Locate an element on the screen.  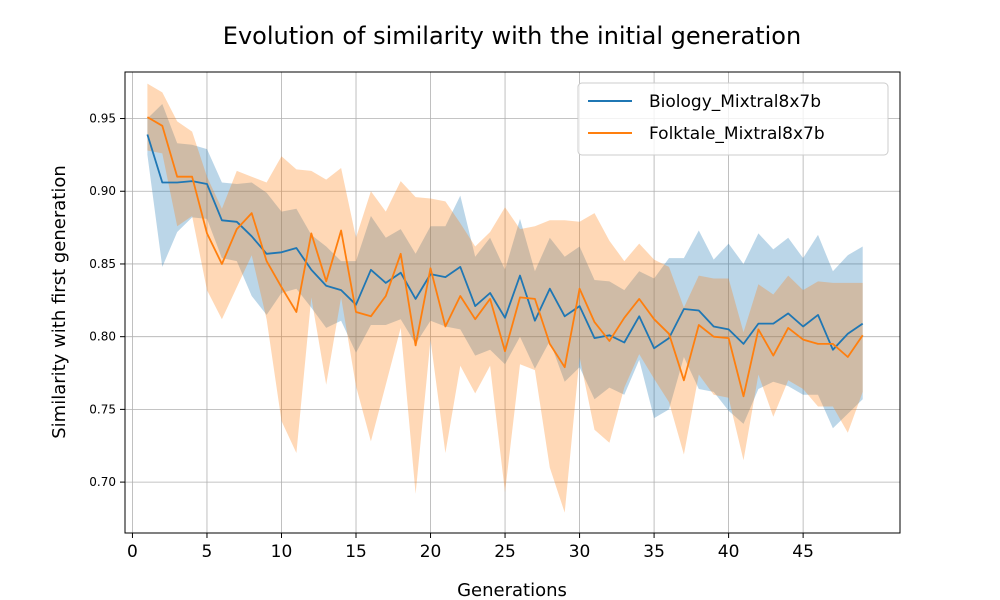
x-tick-label: 30 is located at coordinates (580, 552).